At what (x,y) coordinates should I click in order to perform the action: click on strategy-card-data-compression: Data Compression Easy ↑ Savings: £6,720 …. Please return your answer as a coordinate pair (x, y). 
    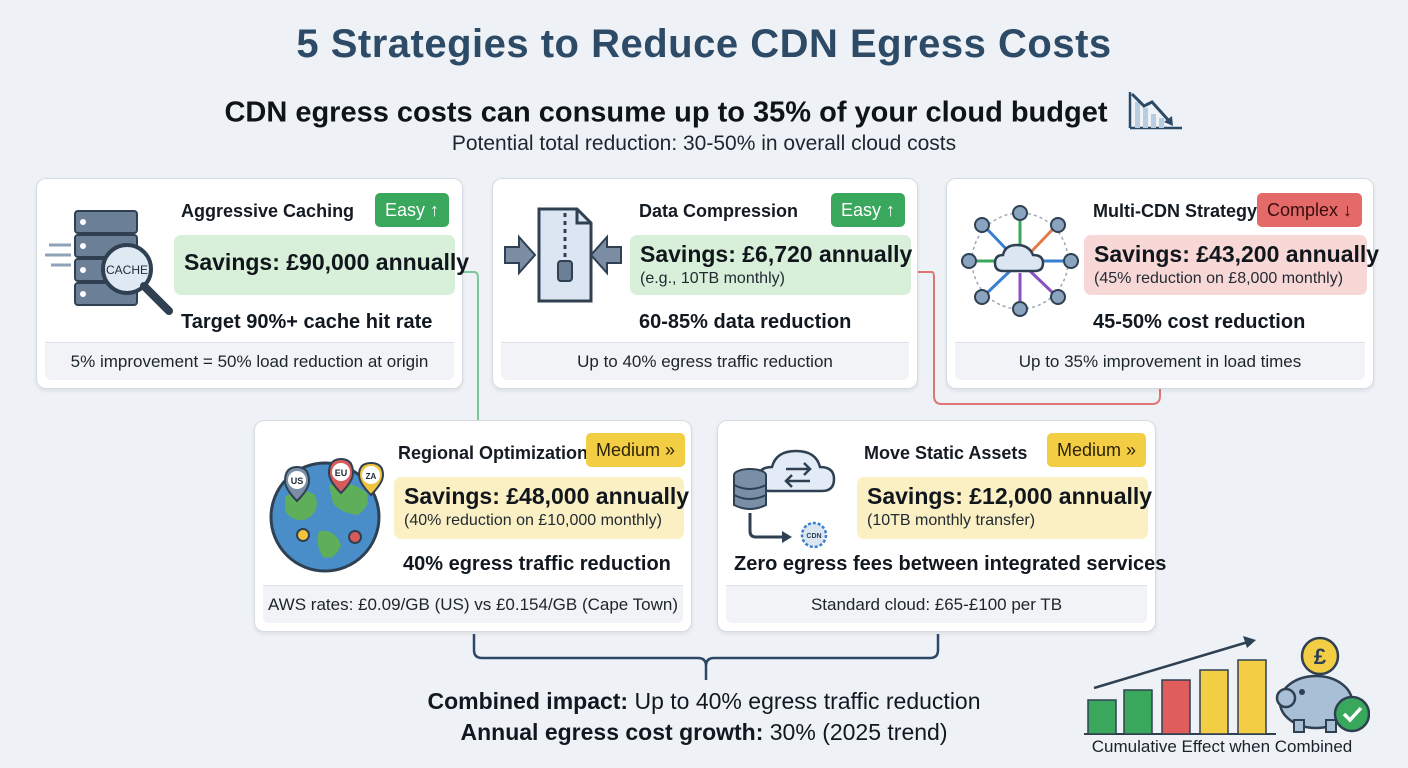
    Looking at the image, I should click on (705, 283).